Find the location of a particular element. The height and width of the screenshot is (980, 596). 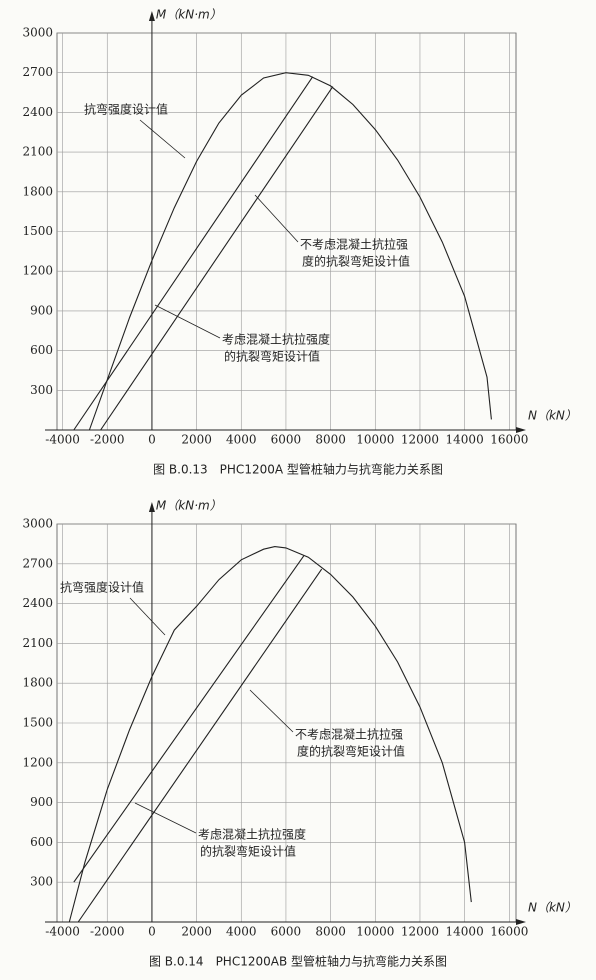

chart-caption: 图 B.0.13 PHC1200A 型管桩轴力与抗弯能力关系图 is located at coordinates (298, 469).